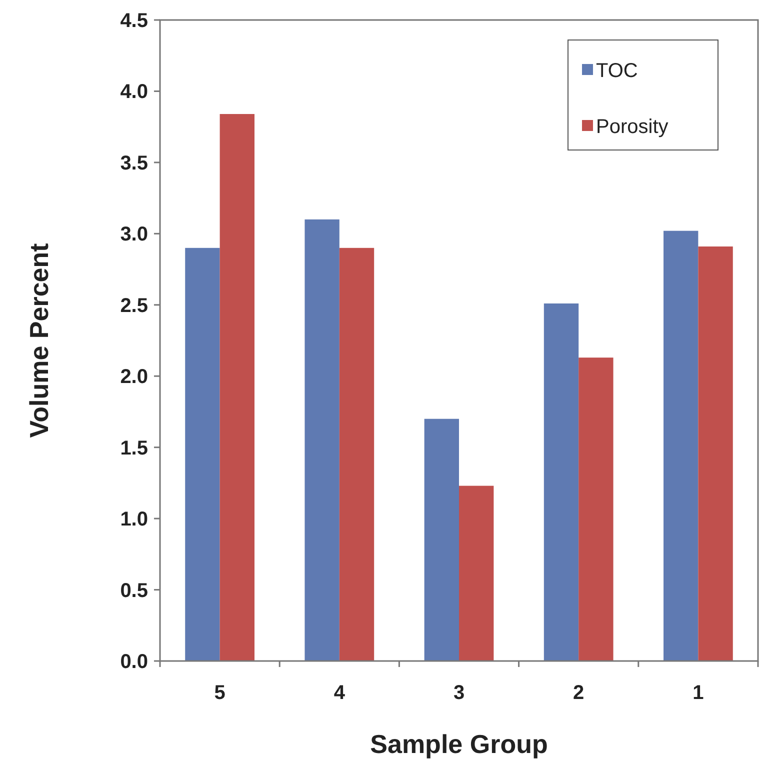 The height and width of the screenshot is (761, 764). I want to click on y-tick-label: 3.5, so click(134, 163).